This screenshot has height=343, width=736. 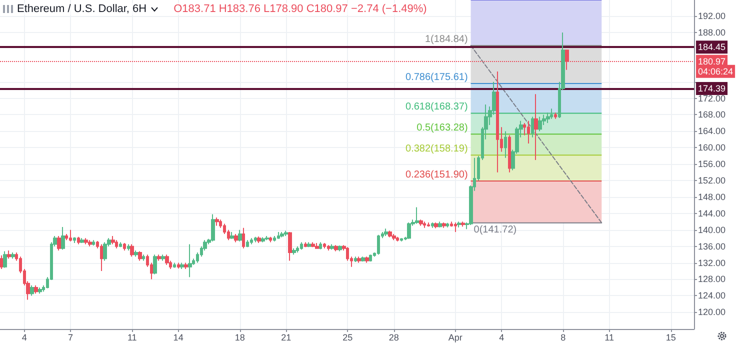 I want to click on series-label: 0.382(158.19), so click(x=437, y=149).